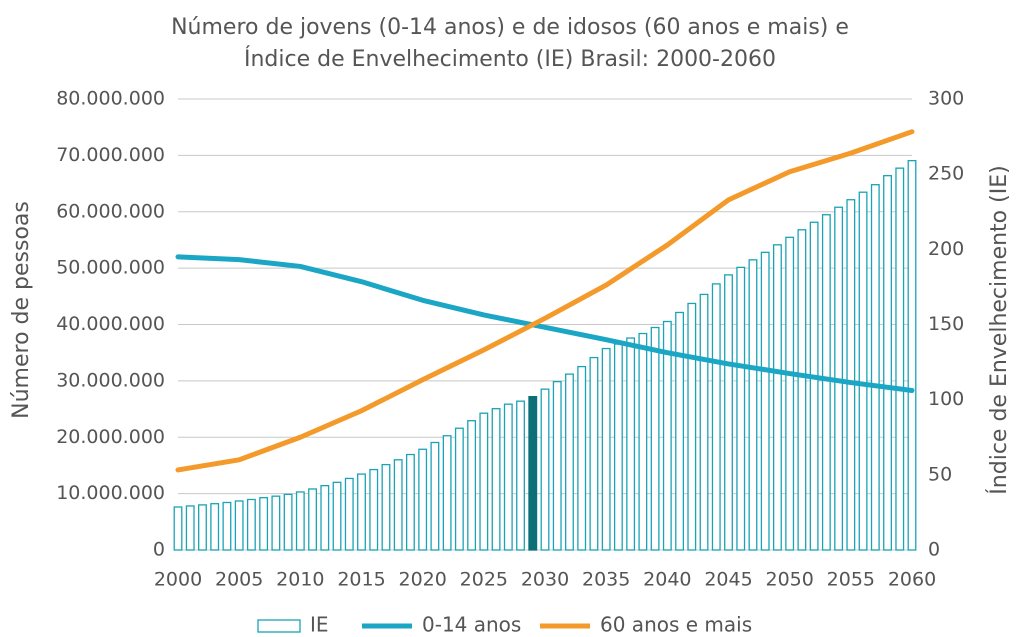  Describe the element at coordinates (110, 268) in the screenshot. I see `y-tick-label: 50.000.000` at that location.